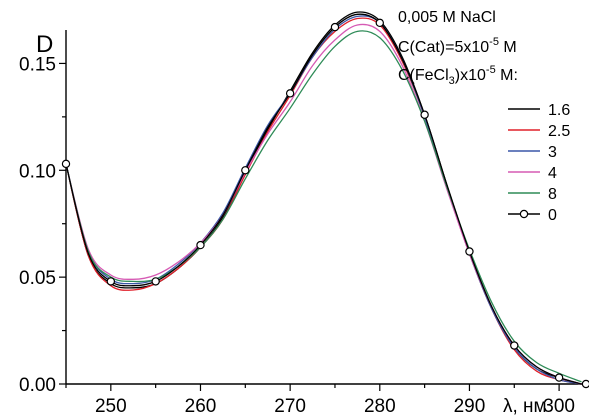 This screenshot has height=417, width=589. Describe the element at coordinates (320, 400) in the screenshot. I see `x-ticks: 250 260 270 280 290 300` at that location.